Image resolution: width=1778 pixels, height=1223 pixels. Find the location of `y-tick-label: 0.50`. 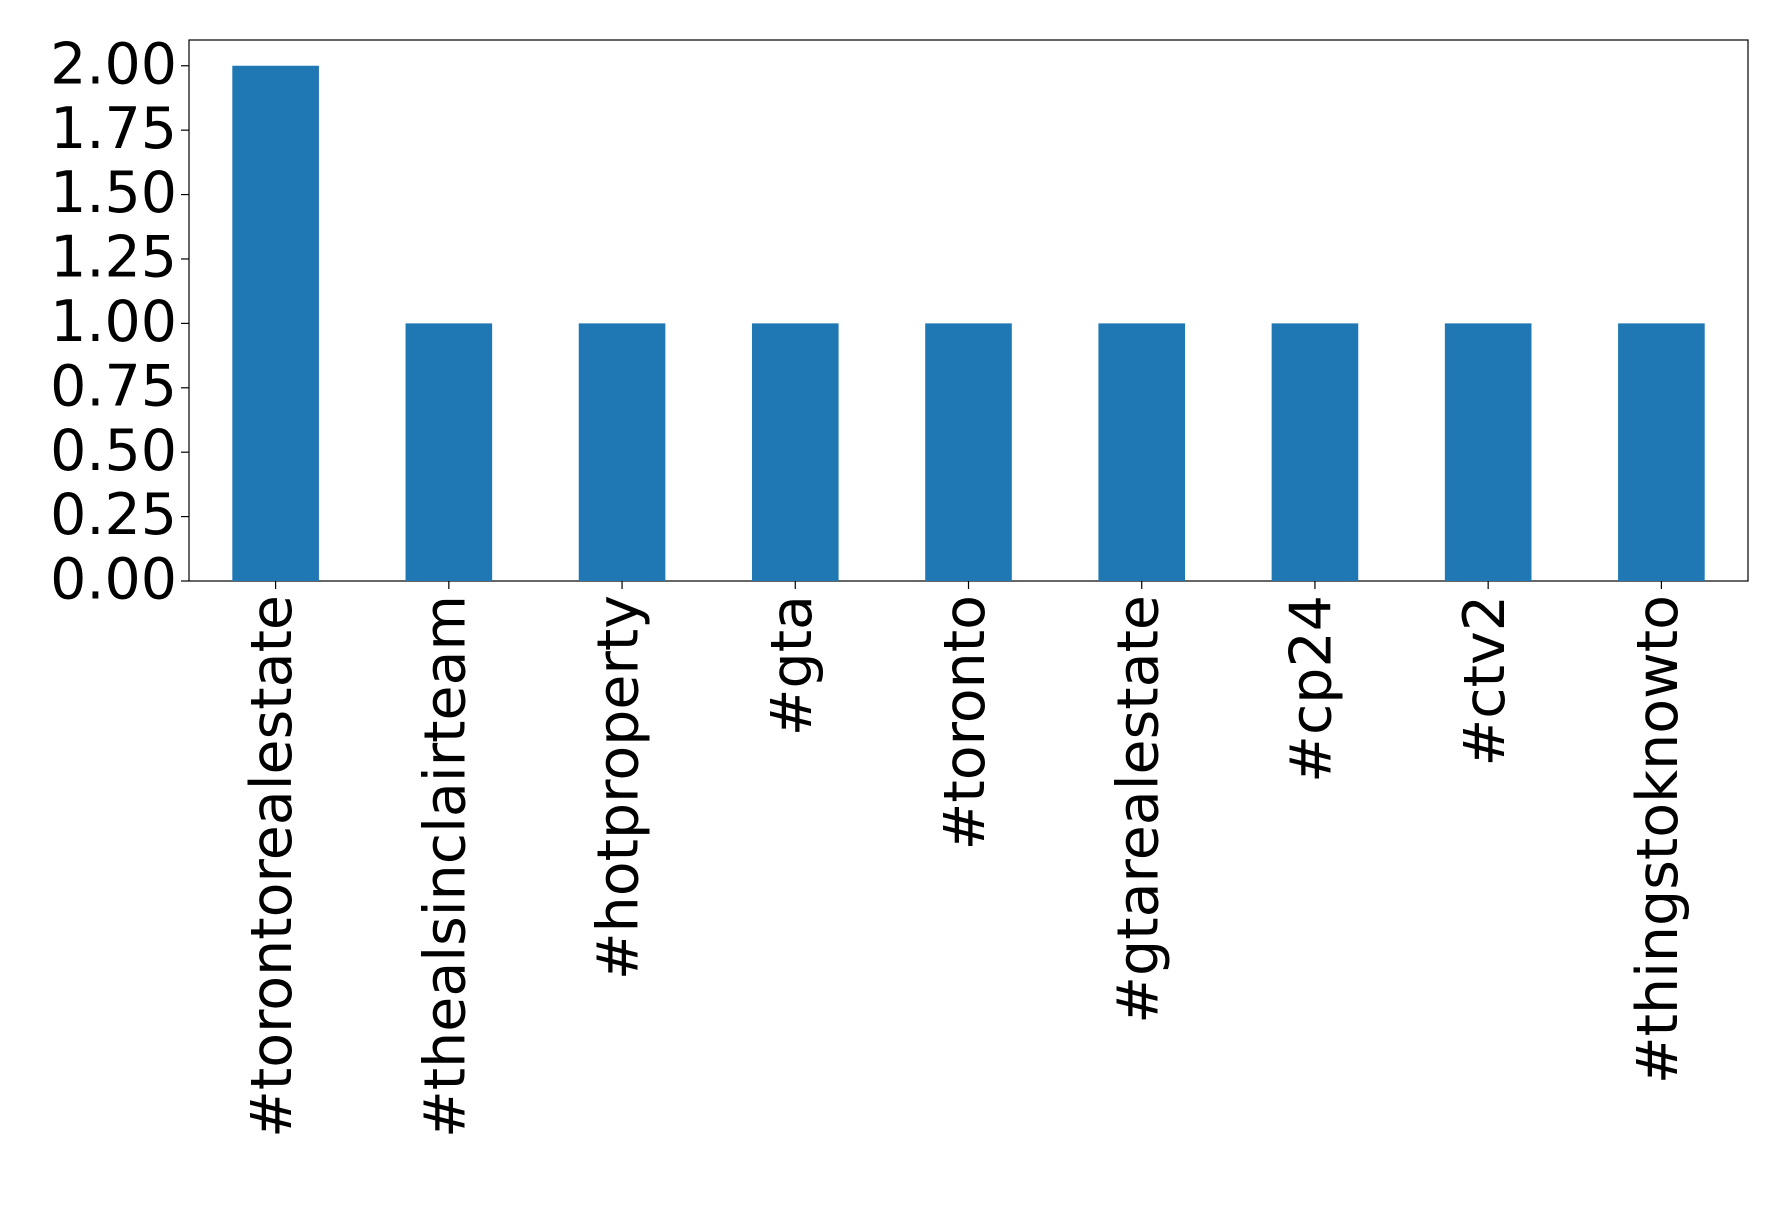

y-tick-label: 0.50 is located at coordinates (113, 451).